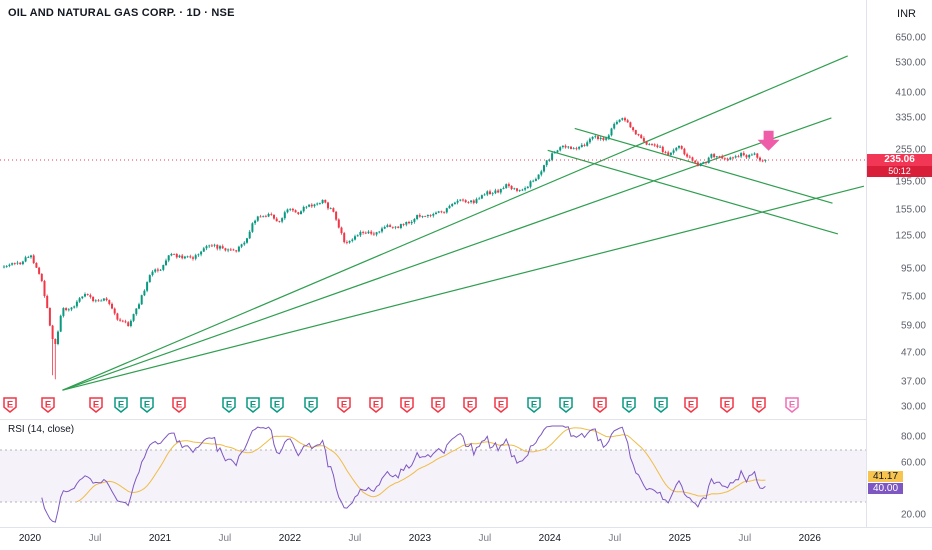 The width and height of the screenshot is (932, 550). I want to click on price-axis-label: 255.00, so click(910, 150).